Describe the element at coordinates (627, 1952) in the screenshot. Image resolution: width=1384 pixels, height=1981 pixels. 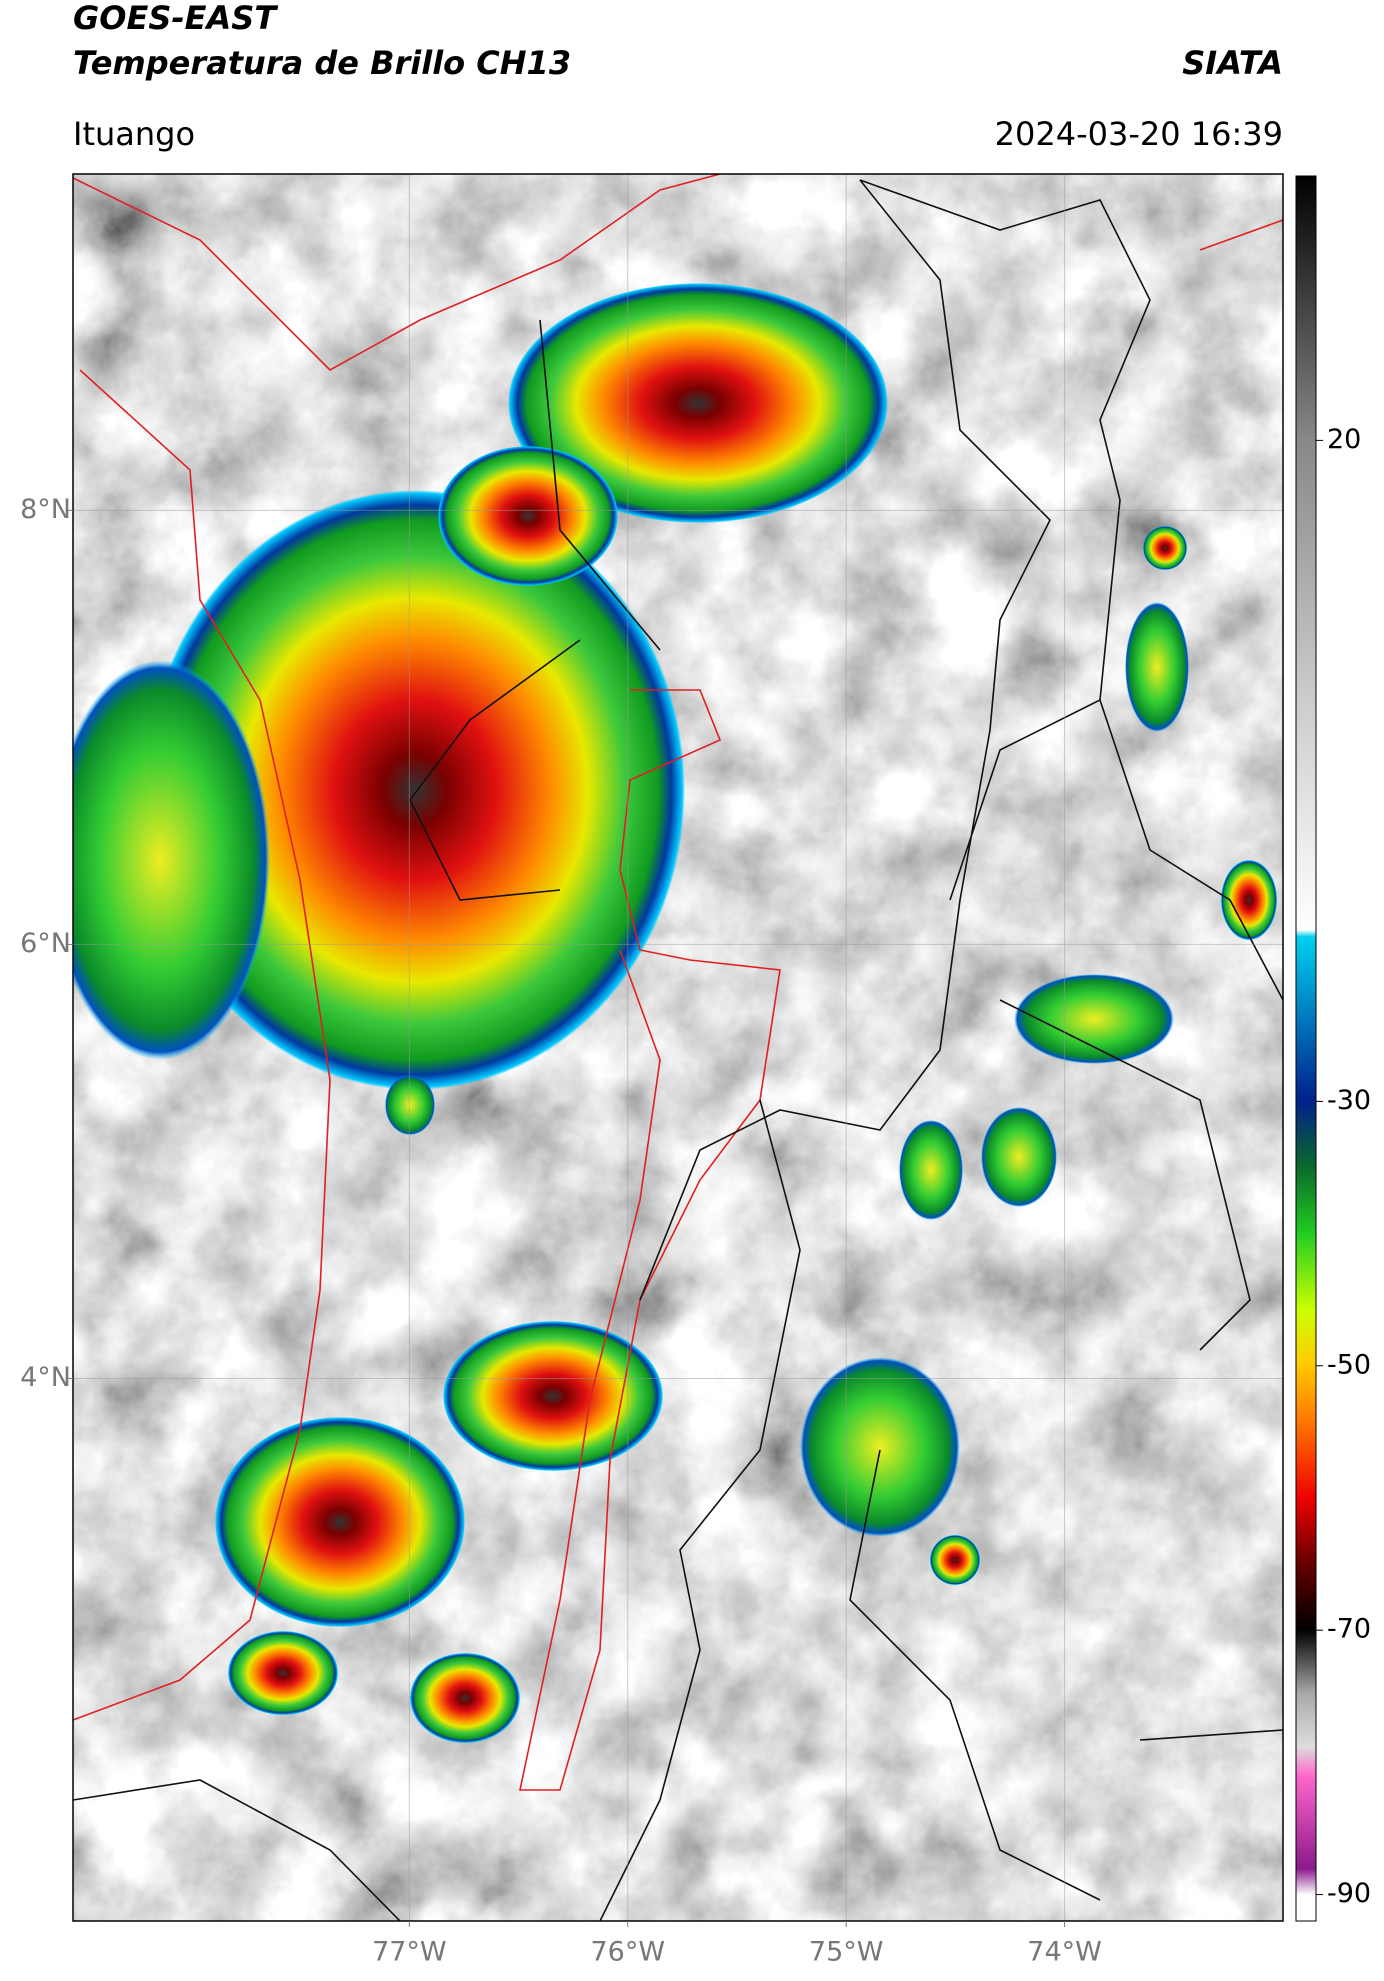
I see `x-tick-label: 76°W` at that location.